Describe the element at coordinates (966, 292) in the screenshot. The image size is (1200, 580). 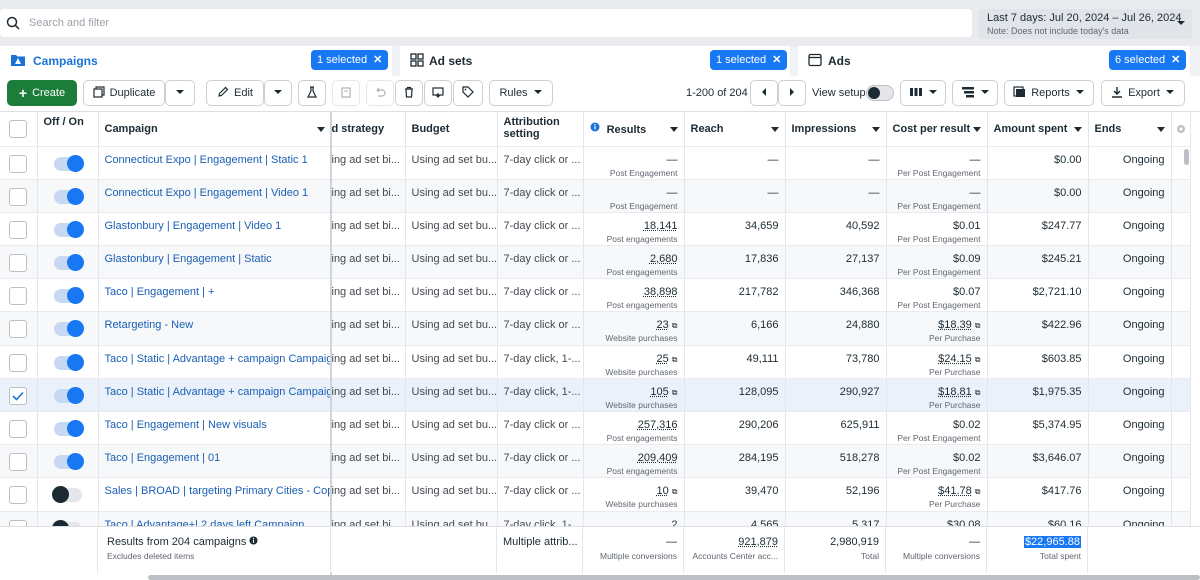
I see `cpr-number: $0.07` at that location.